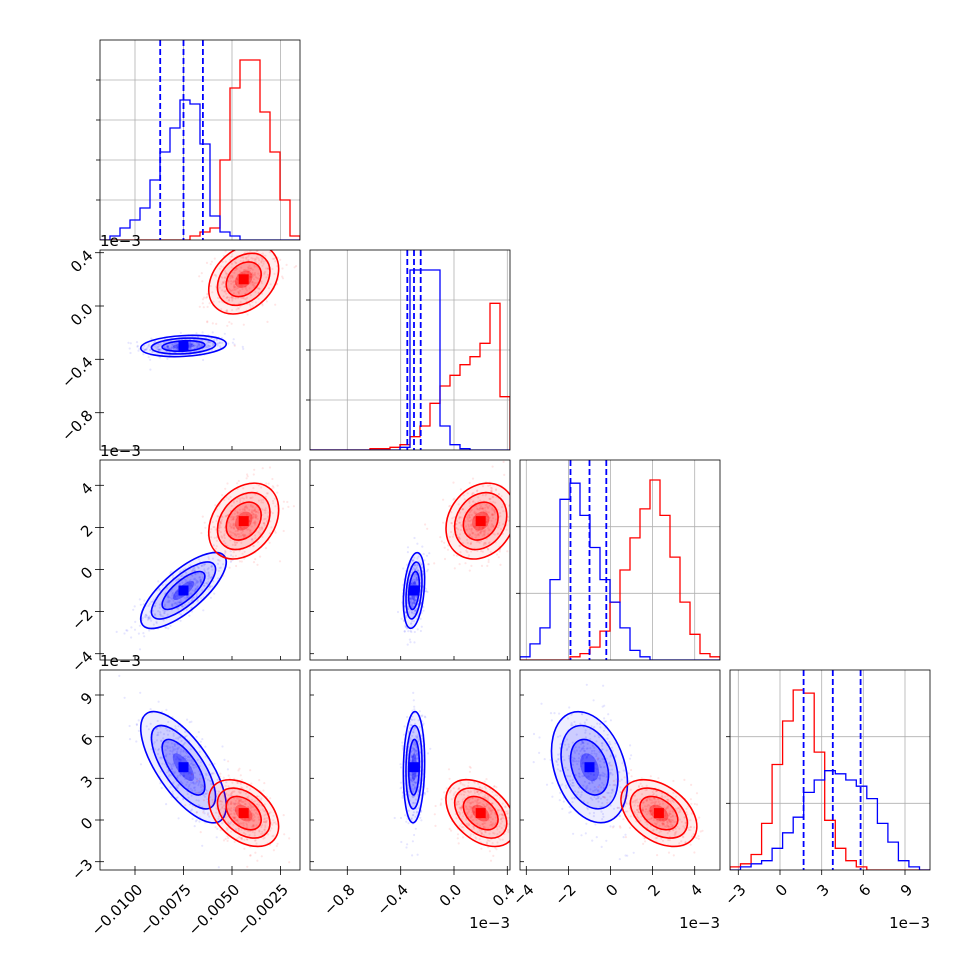  I want to click on panel-p1-p3, so click(205, 558).